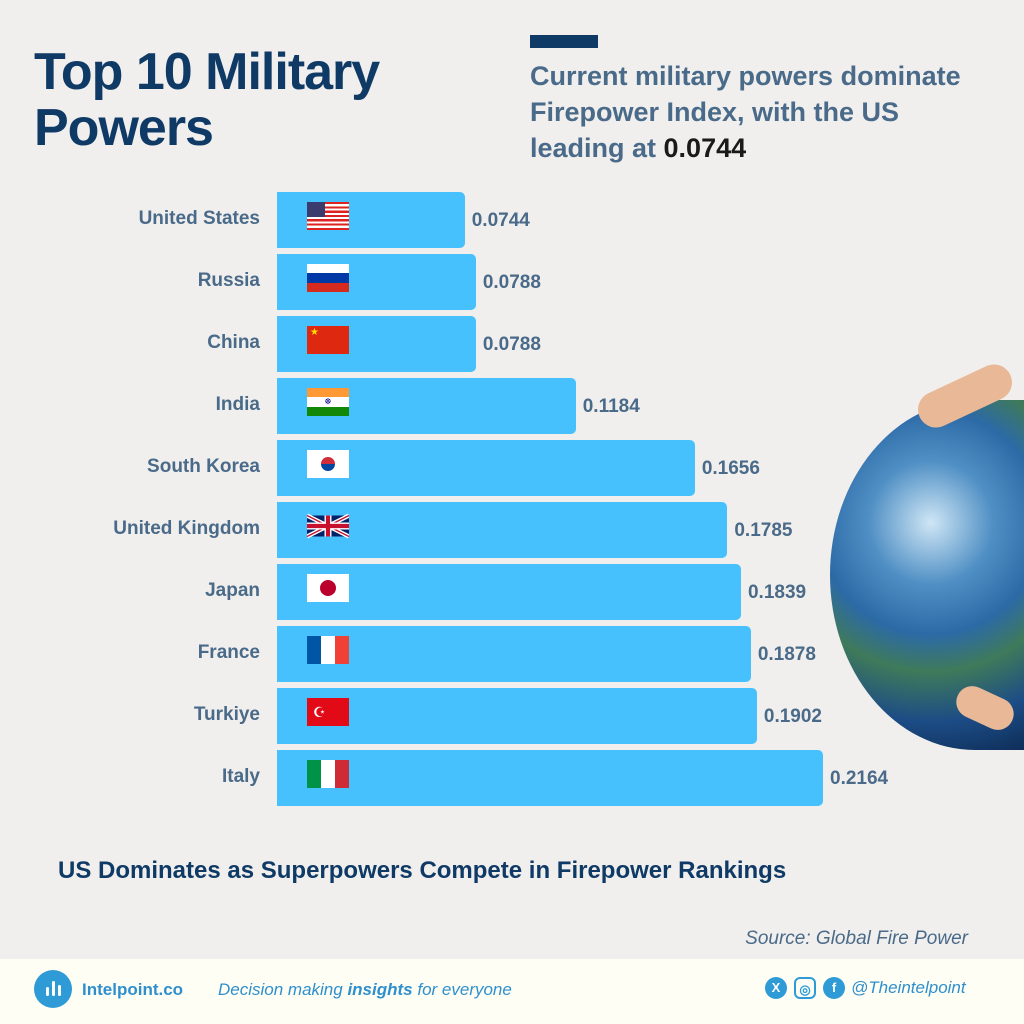 The height and width of the screenshot is (1024, 1024). What do you see at coordinates (856, 938) in the screenshot?
I see `source-note: Source: Global Fire Power` at bounding box center [856, 938].